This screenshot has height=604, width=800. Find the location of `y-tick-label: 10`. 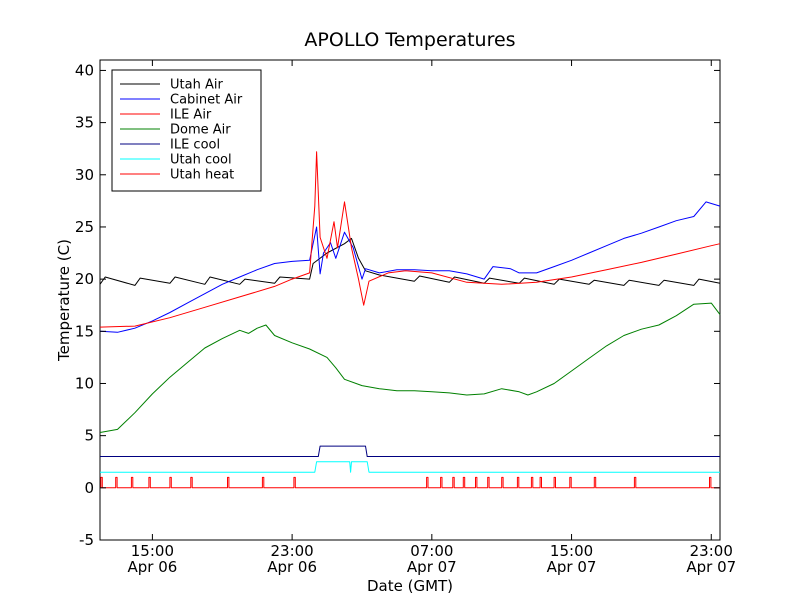

y-tick-label: 10 is located at coordinates (84, 383).